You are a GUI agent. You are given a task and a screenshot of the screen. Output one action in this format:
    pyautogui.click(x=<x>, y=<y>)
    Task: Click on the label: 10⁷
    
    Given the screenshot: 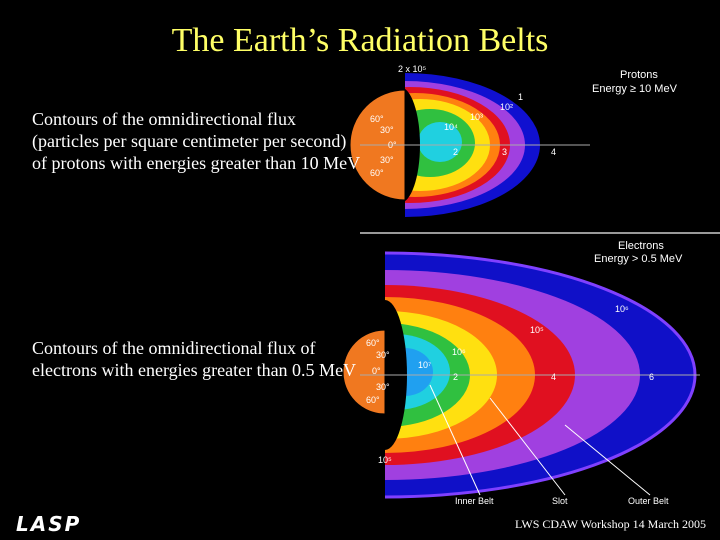 What is the action you would take?
    pyautogui.click(x=424, y=365)
    